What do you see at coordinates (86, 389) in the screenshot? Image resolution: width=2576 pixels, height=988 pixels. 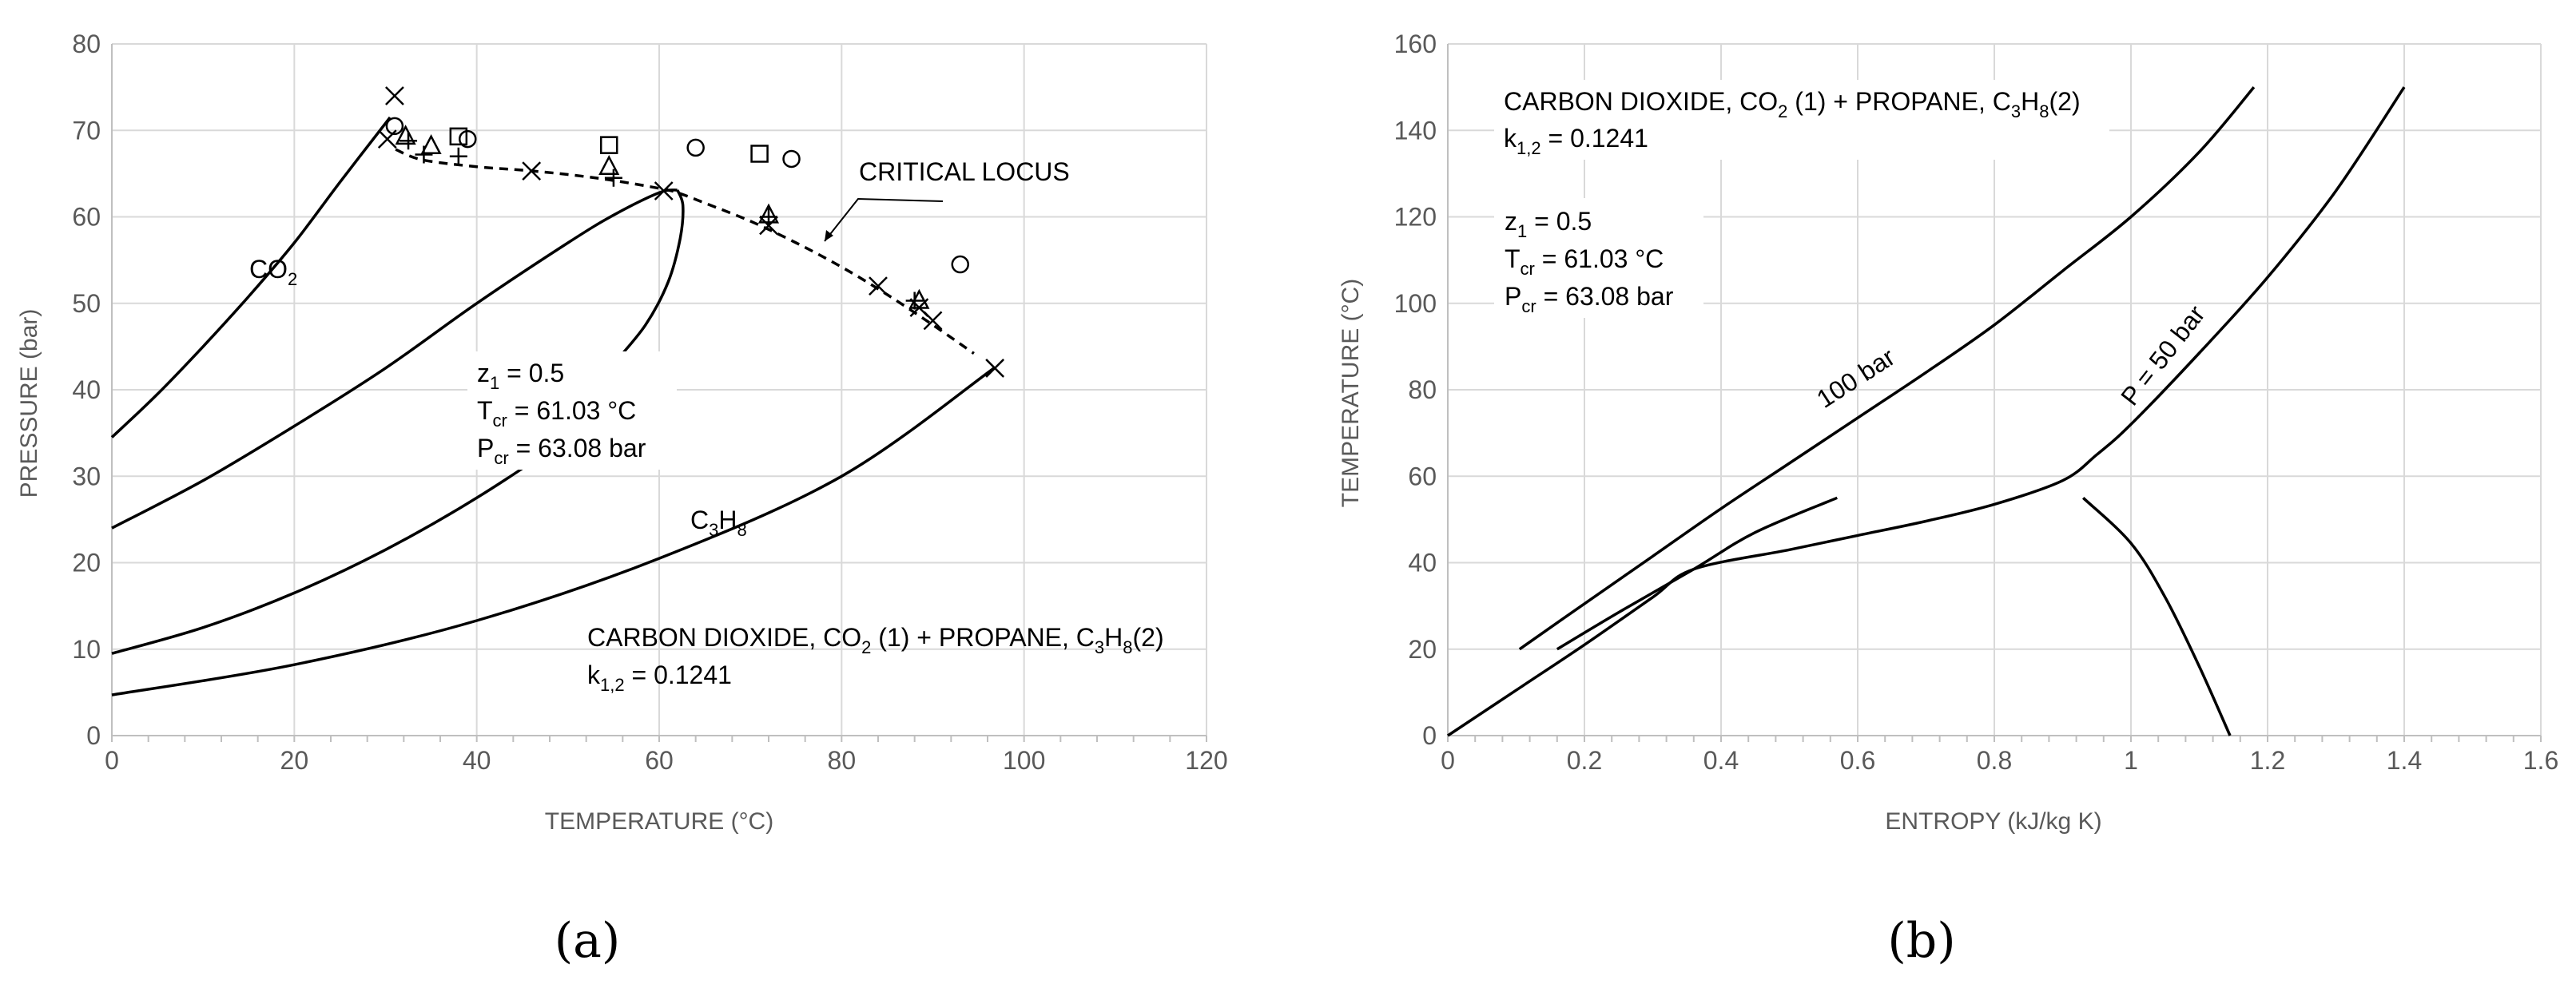 I see `panel-a-y-tick-40: 40` at bounding box center [86, 389].